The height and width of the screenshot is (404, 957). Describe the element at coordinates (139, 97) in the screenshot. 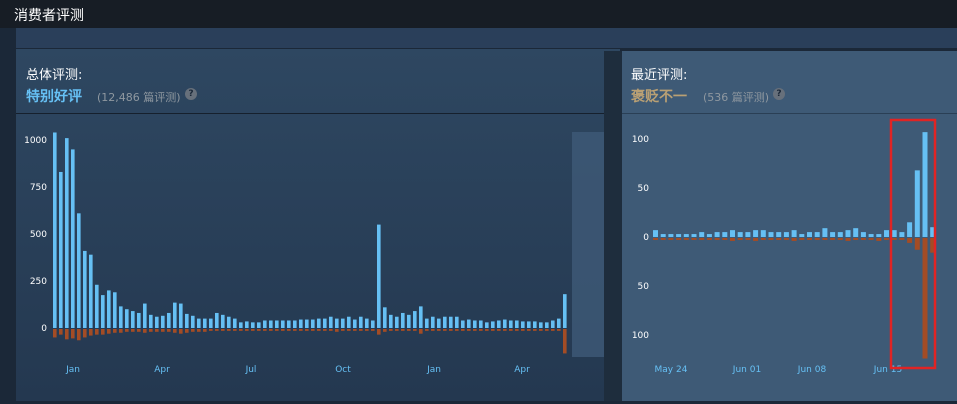

I see `overall-count: (12,486 篇评测)` at that location.